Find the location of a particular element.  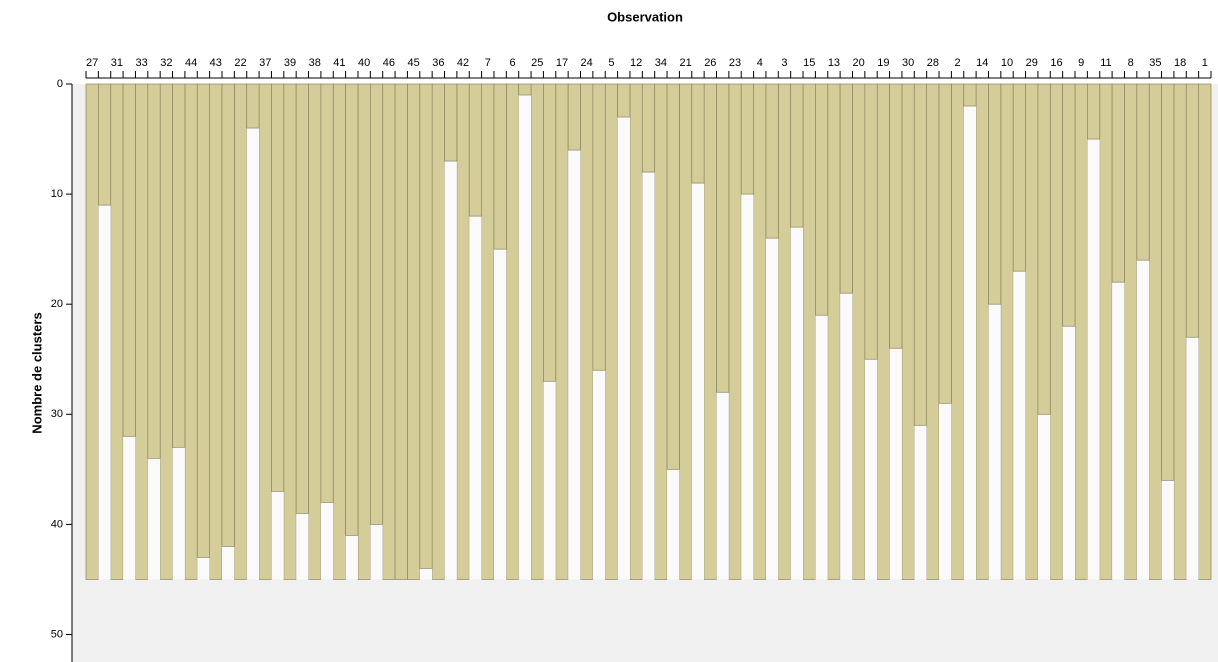

x-tick-label: 5 is located at coordinates (611, 63).